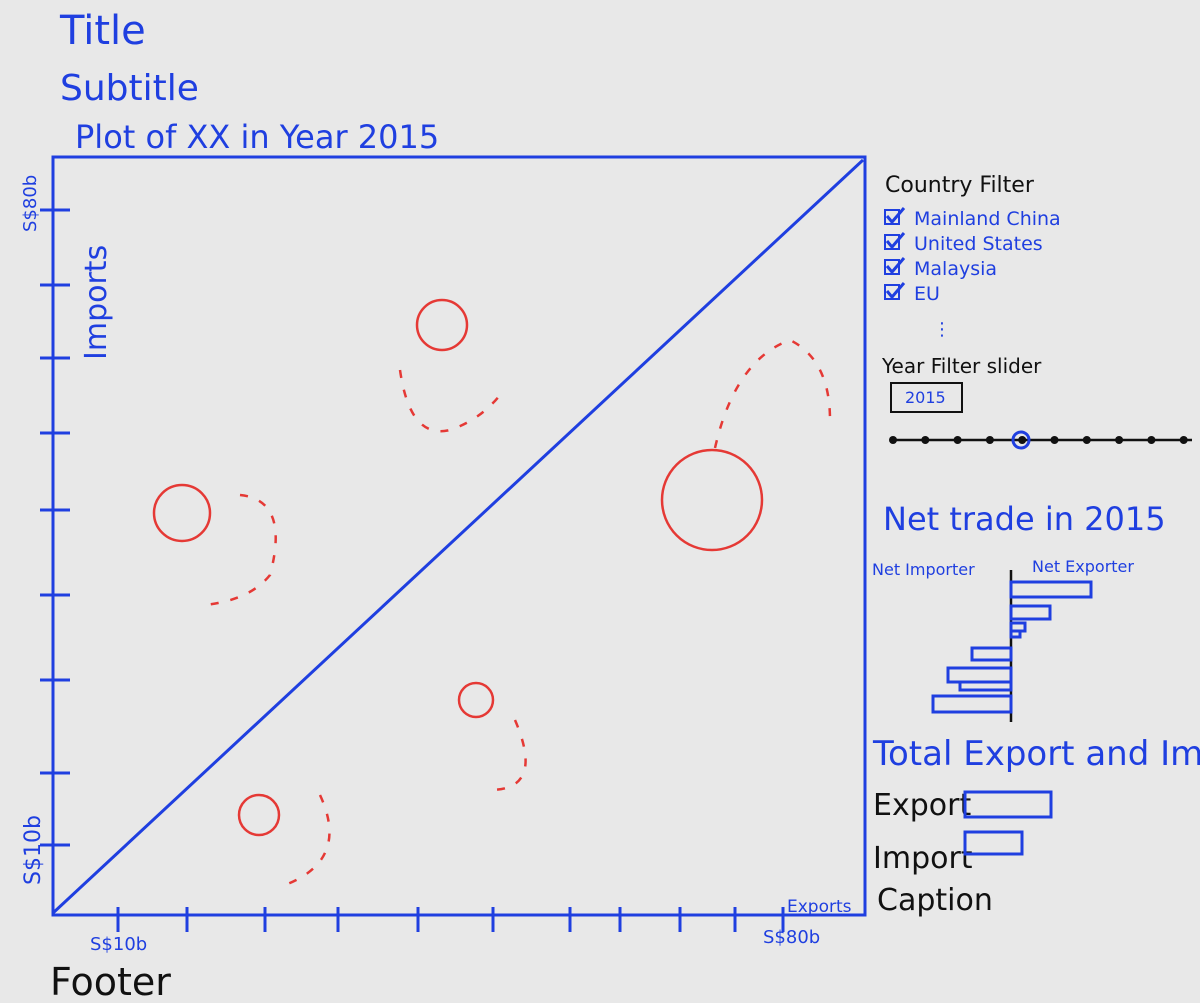  What do you see at coordinates (33, 850) in the screenshot?
I see `y-min-label: S$10b` at bounding box center [33, 850].